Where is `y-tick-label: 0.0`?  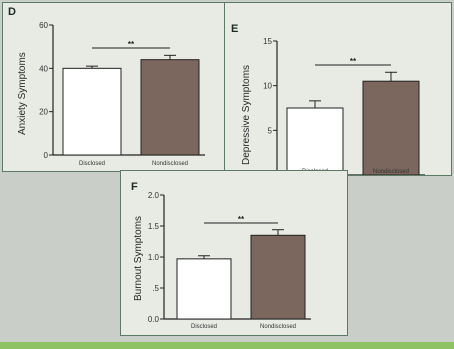
y-tick-label: 0.0 is located at coordinates (154, 319).